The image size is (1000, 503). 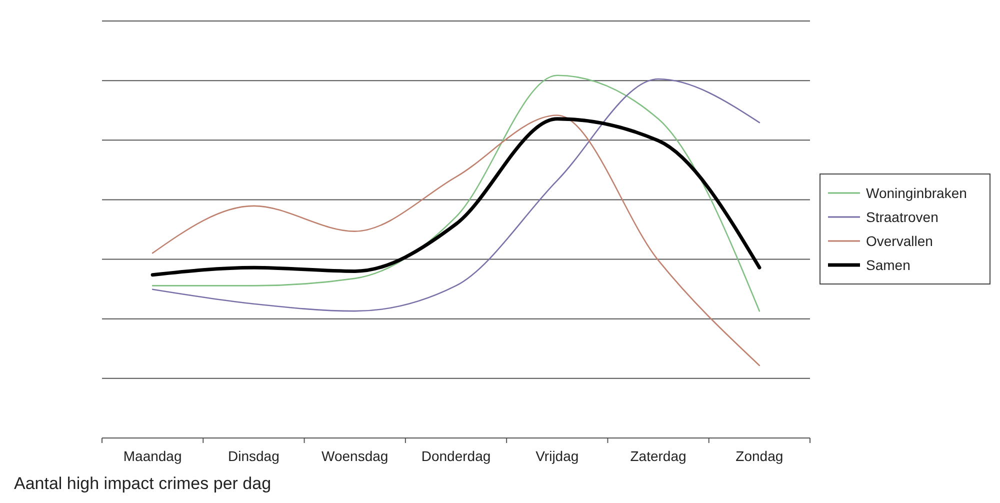 What do you see at coordinates (456, 456) in the screenshot?
I see `x-tick-label: Donderdag` at bounding box center [456, 456].